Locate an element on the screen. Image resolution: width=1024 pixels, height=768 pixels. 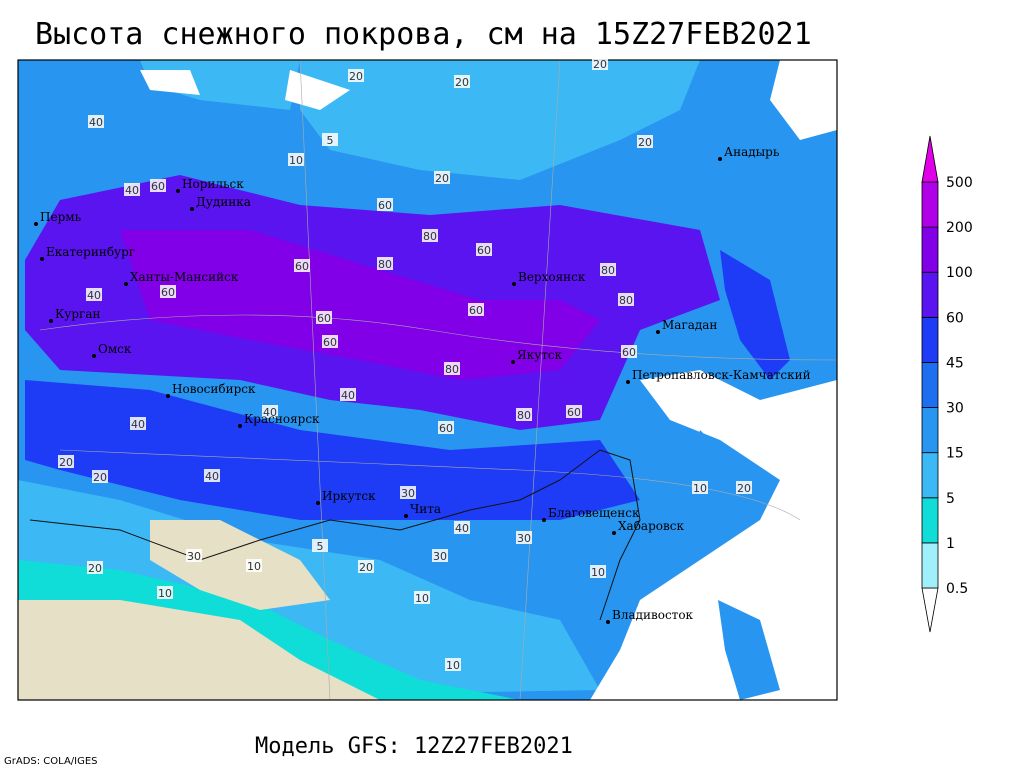
city-label: Дудинка is located at coordinates (223, 202).